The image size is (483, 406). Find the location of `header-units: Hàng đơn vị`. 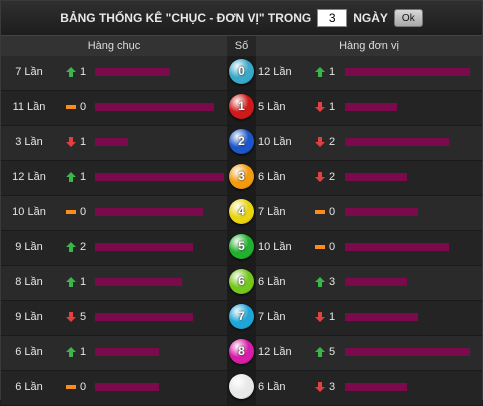

header-units: Hàng đơn vị is located at coordinates (369, 46).